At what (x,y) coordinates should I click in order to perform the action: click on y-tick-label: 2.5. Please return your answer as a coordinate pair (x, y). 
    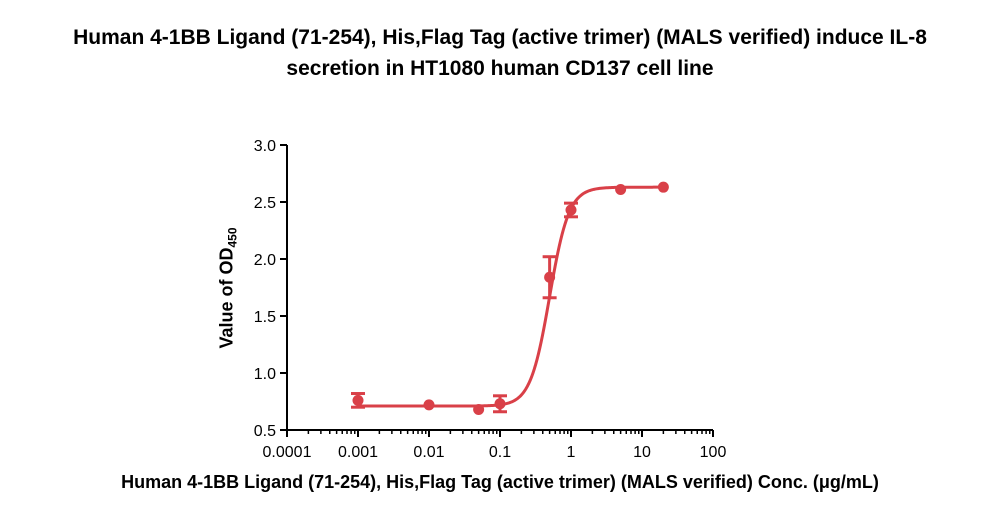
    Looking at the image, I should click on (265, 203).